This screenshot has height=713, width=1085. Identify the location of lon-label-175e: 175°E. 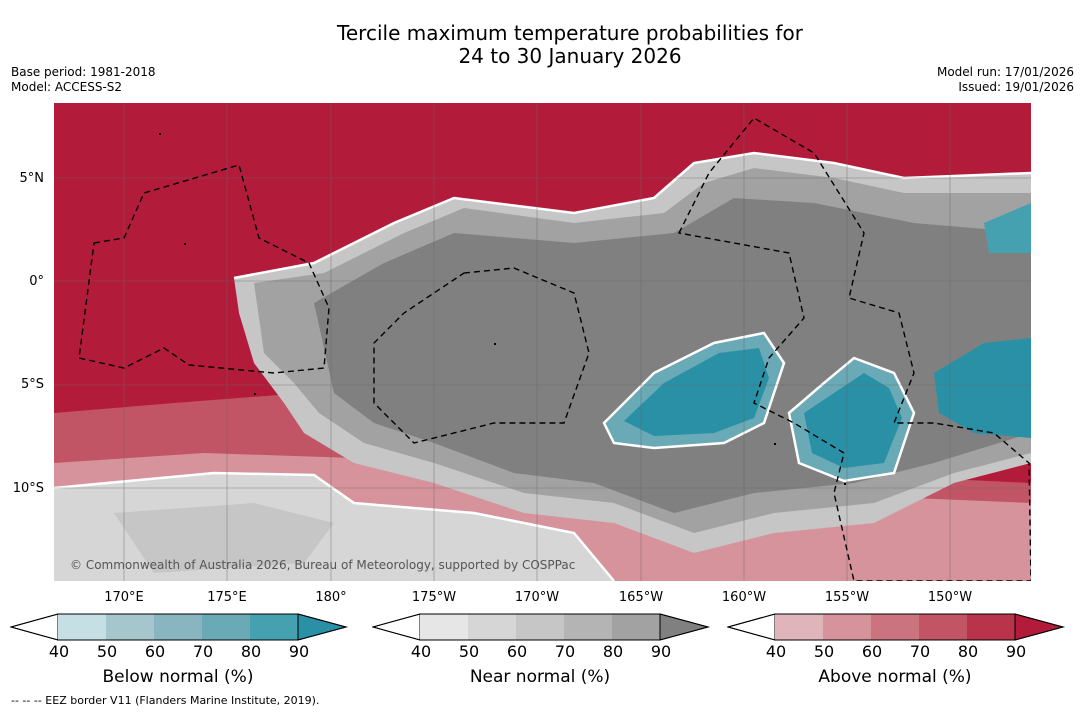
(227, 597).